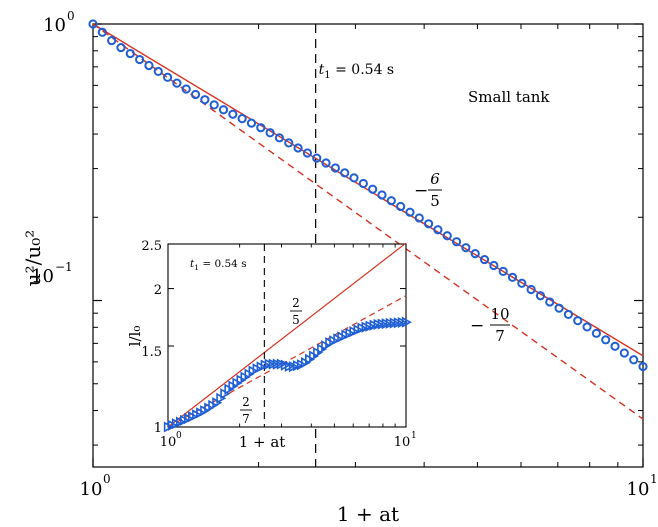 This screenshot has height=527, width=658. Describe the element at coordinates (64, 267) in the screenshot. I see `main-ytick-label-0p1-exp: −1` at that location.